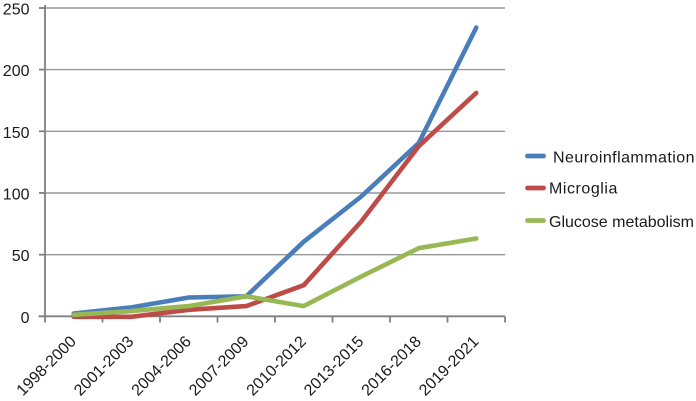 This screenshot has height=401, width=696. Describe the element at coordinates (624, 158) in the screenshot. I see `svg-text: Neuroinflammation` at that location.